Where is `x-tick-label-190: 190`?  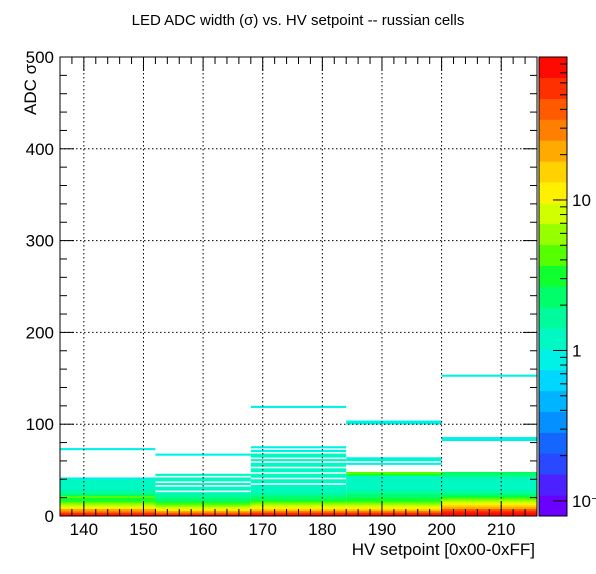 x-tick-label-190: 190 is located at coordinates (382, 529).